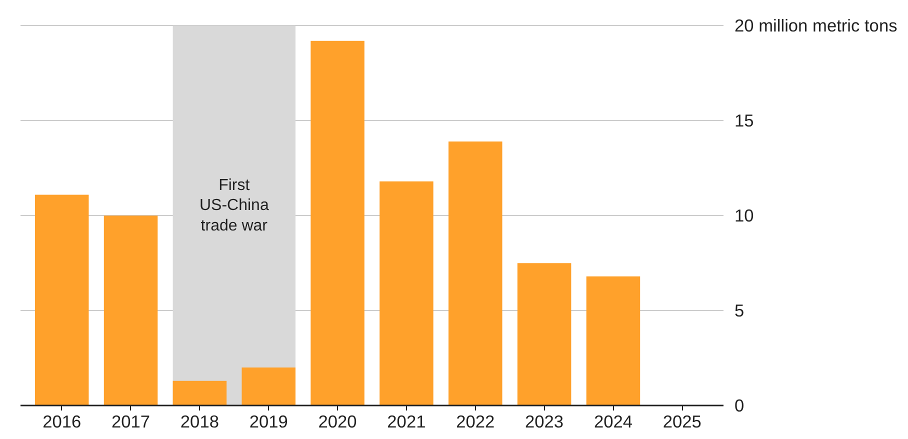  Describe the element at coordinates (268, 422) in the screenshot. I see `x-tick-label: 2019` at that location.